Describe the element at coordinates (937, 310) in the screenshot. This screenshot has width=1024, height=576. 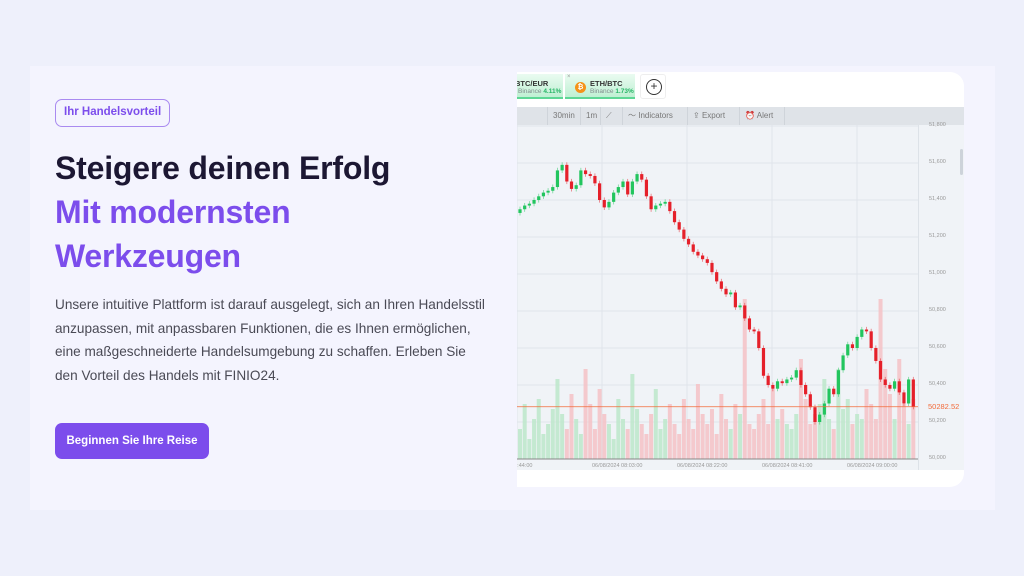
I see `y-tick-label: 50,800` at that location.